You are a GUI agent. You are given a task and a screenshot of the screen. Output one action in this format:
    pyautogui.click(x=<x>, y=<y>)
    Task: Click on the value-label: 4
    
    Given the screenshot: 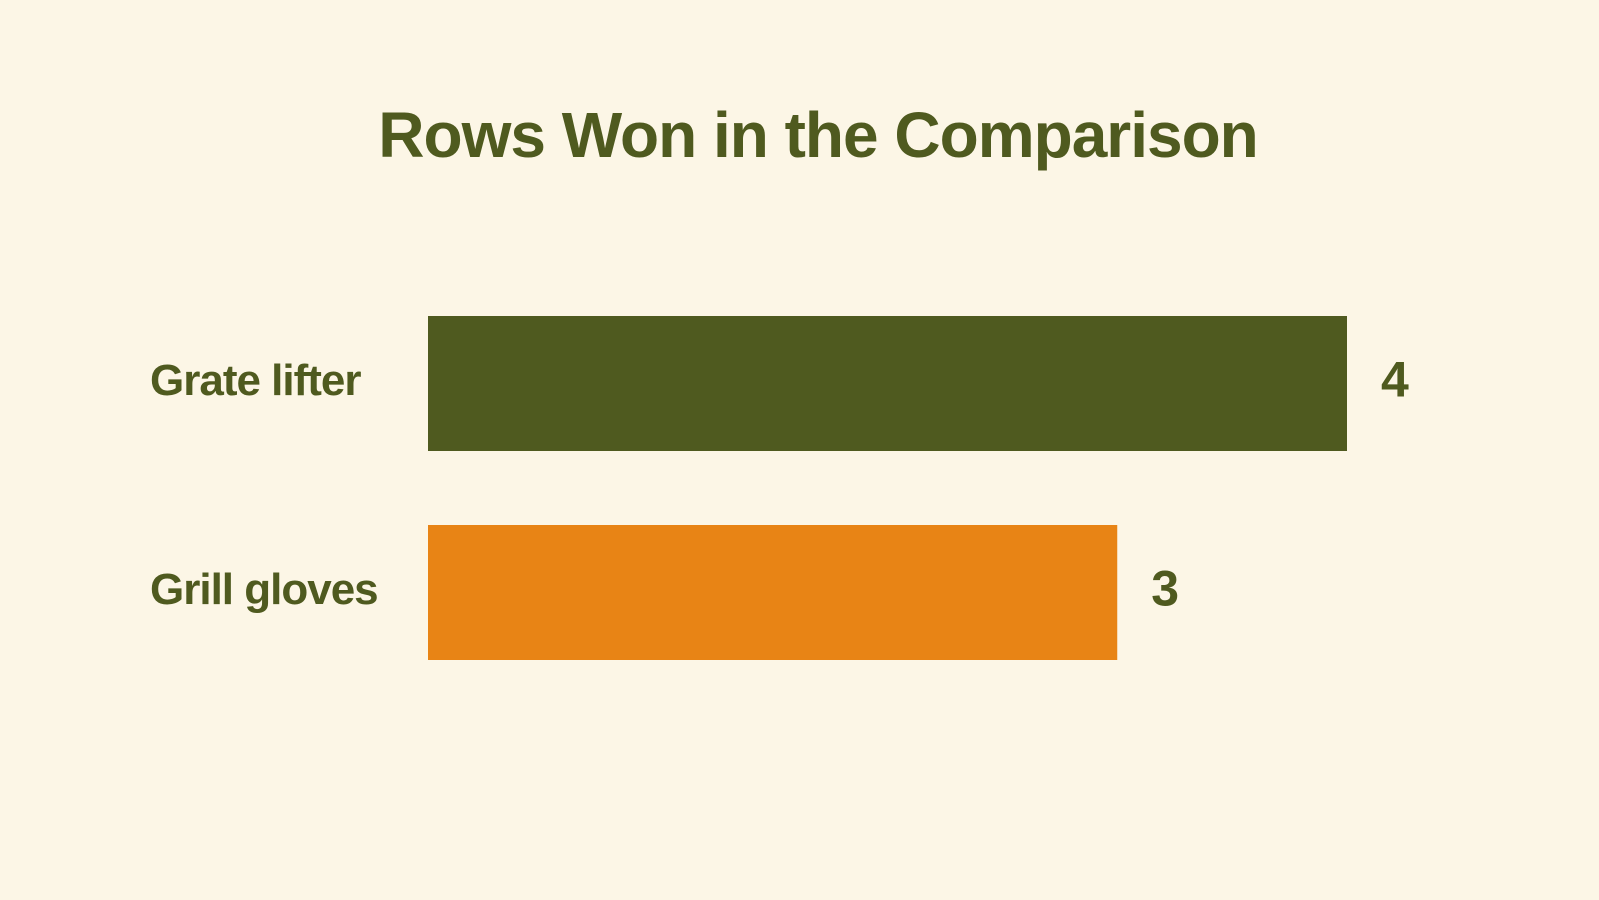 What is the action you would take?
    pyautogui.click(x=1395, y=380)
    